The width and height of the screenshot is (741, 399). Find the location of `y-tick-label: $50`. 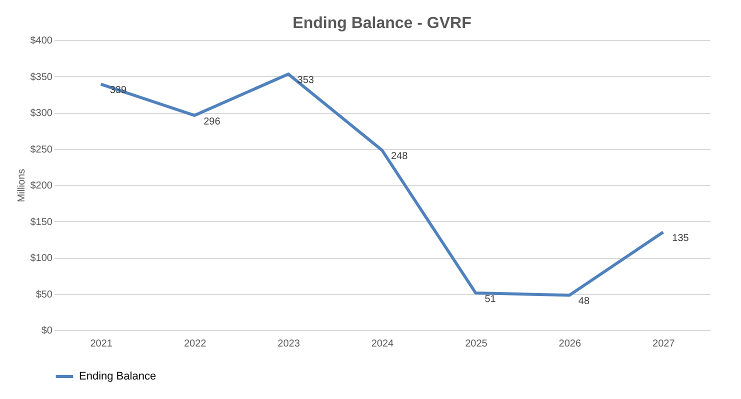

y-tick-label: $50 is located at coordinates (44, 294).